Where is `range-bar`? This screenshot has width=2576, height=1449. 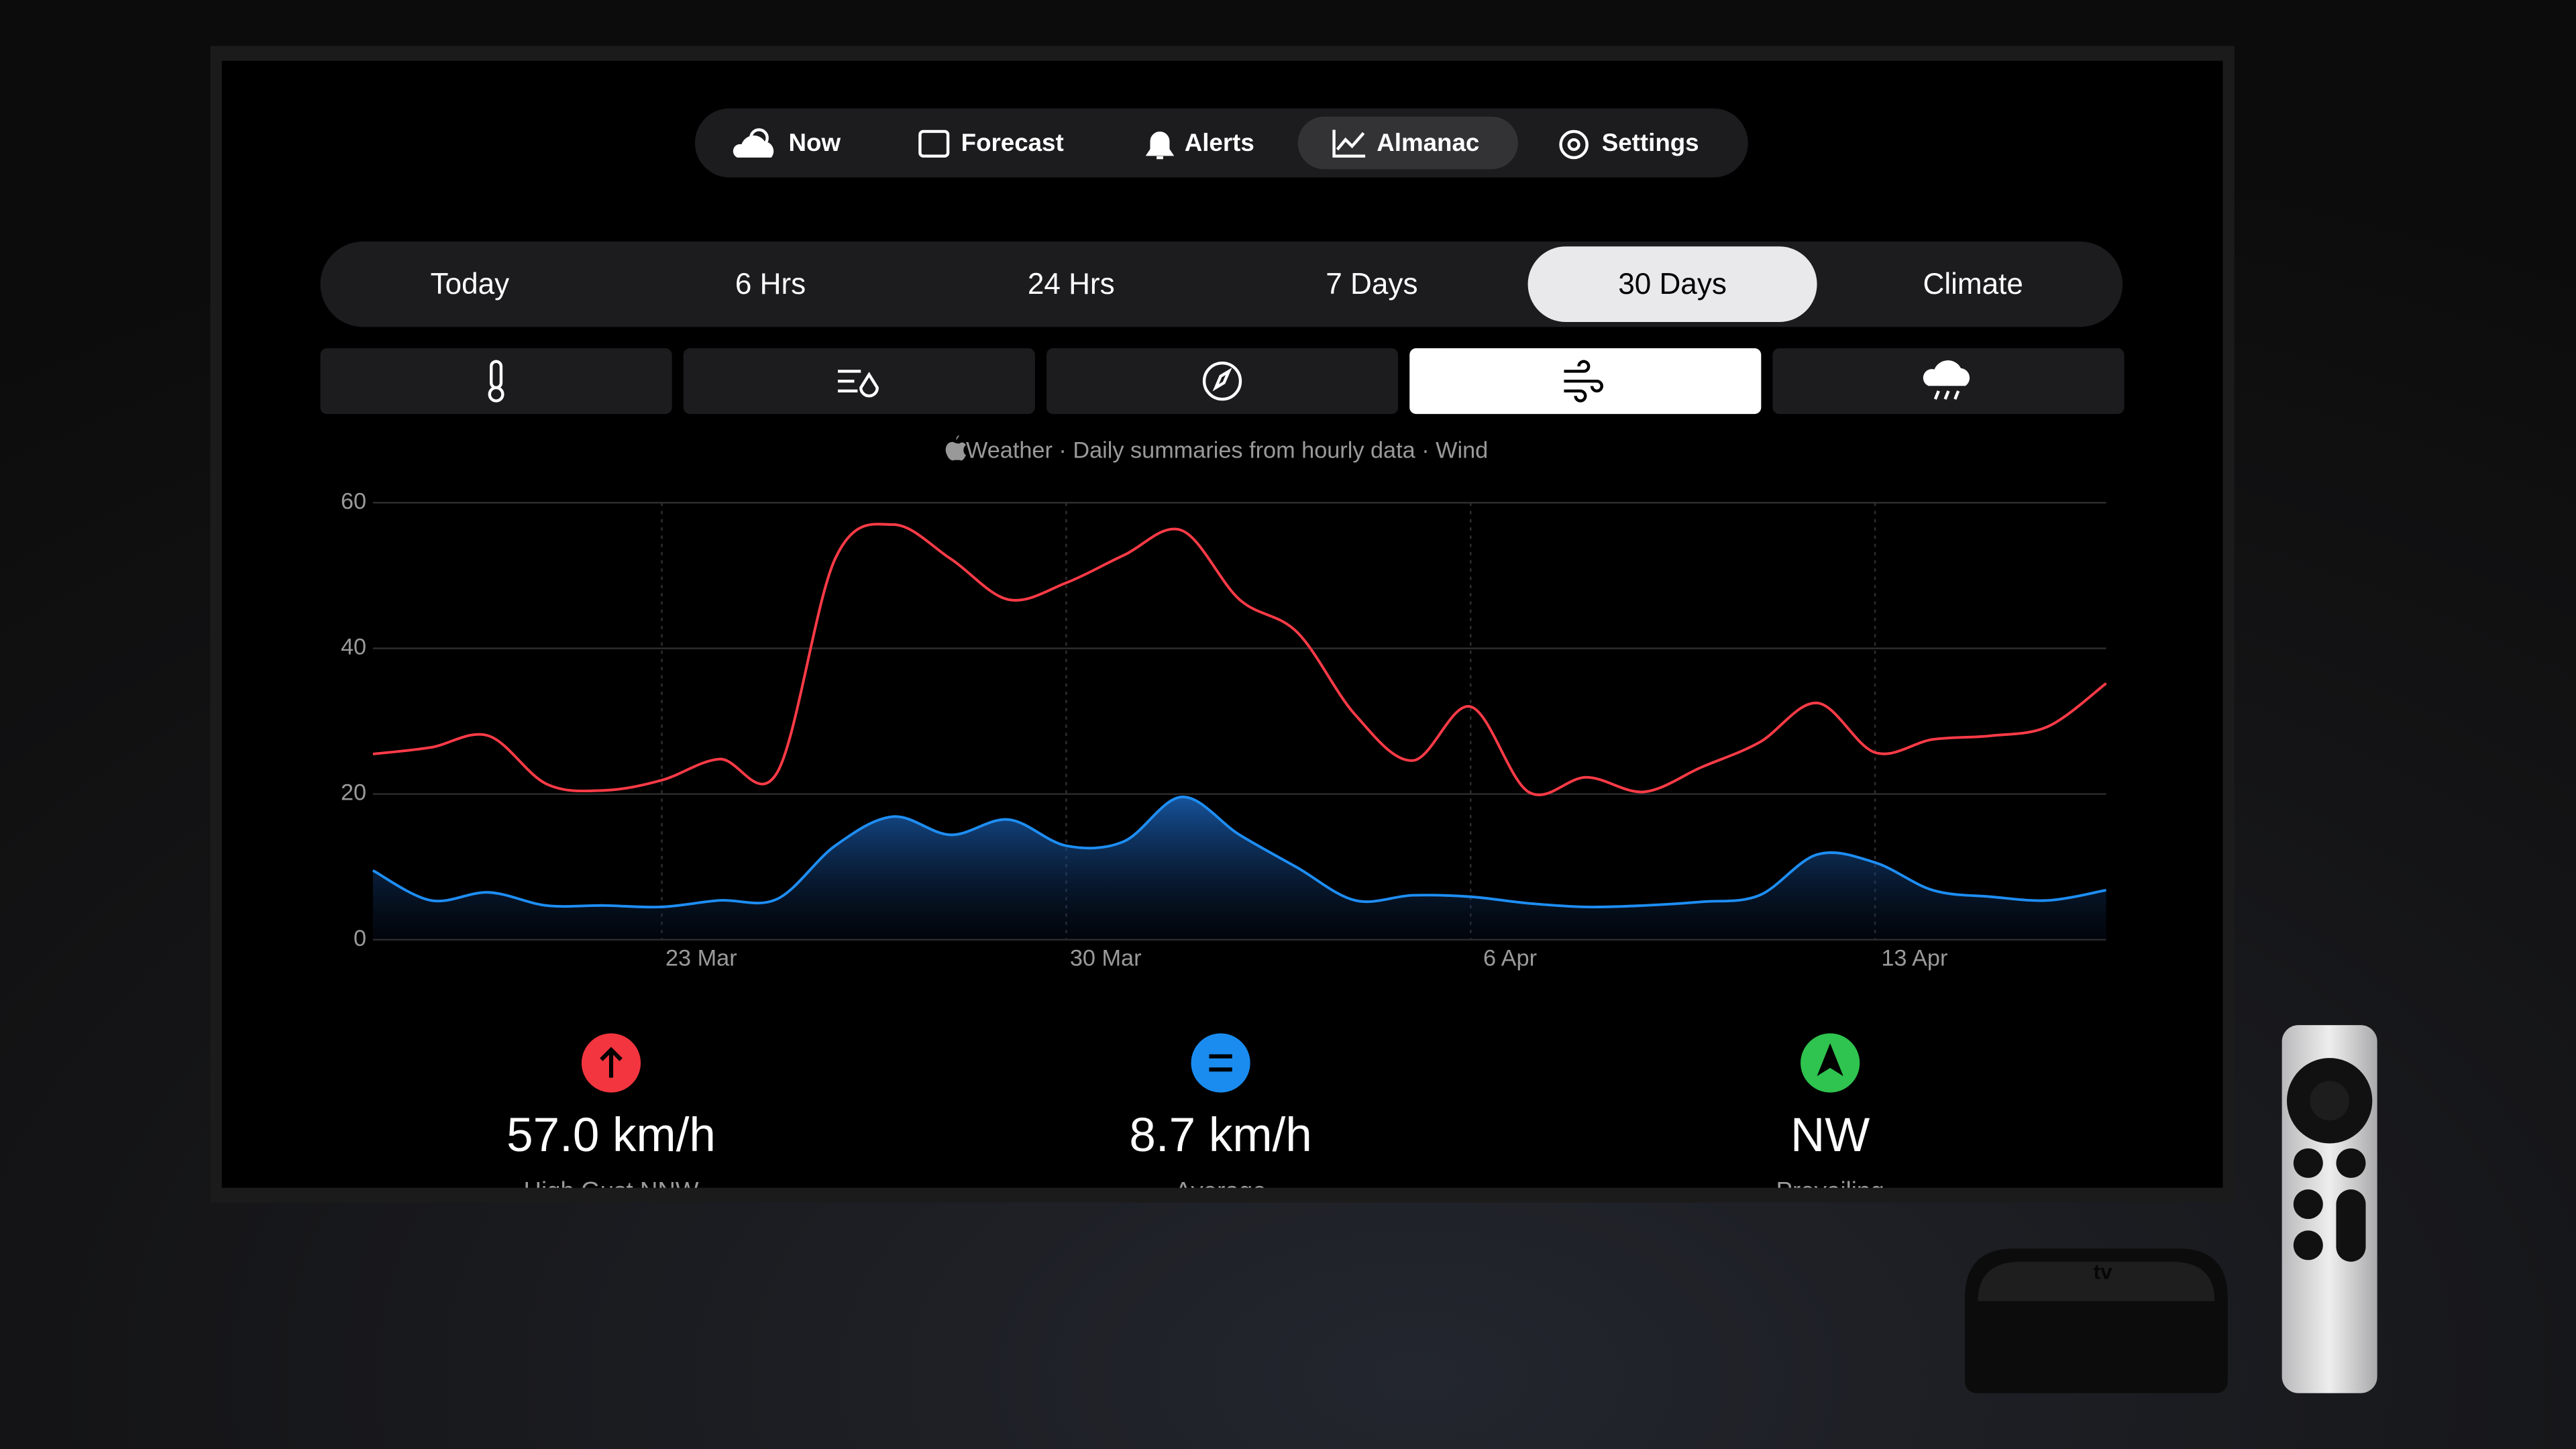 range-bar is located at coordinates (1221, 284).